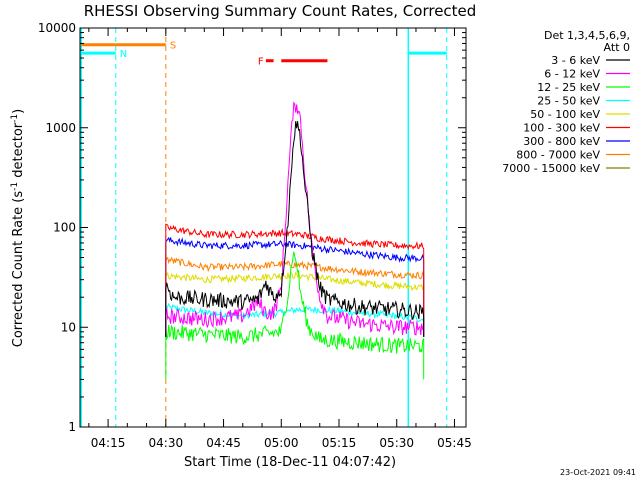 Image resolution: width=640 pixels, height=480 pixels. What do you see at coordinates (123, 54) in the screenshot?
I see `flag-N-label: N` at bounding box center [123, 54].